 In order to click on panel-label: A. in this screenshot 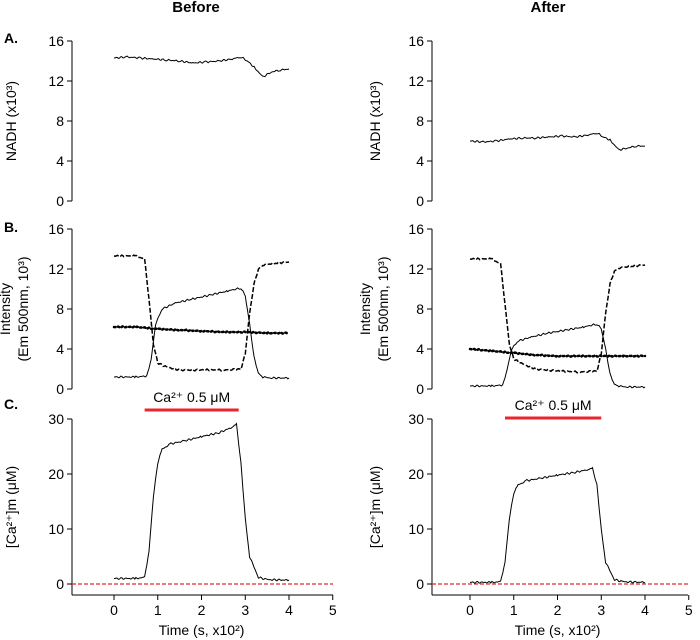, I will do `click(11, 38)`.